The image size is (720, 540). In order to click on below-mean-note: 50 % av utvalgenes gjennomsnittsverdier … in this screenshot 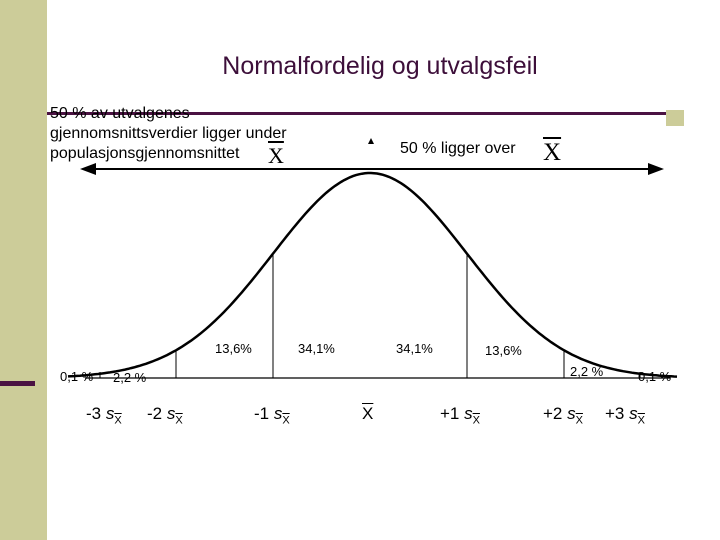, I will do `click(195, 134)`.